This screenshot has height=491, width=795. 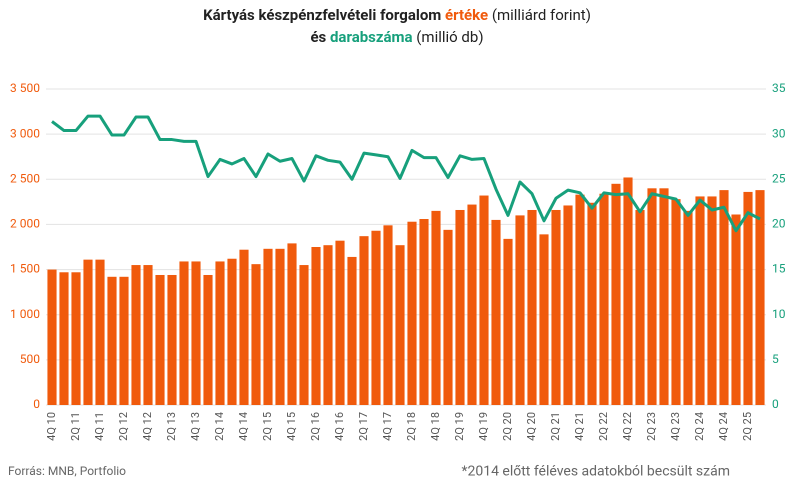 What do you see at coordinates (435, 426) in the screenshot?
I see `x-tick-label: 4Q 18` at bounding box center [435, 426].